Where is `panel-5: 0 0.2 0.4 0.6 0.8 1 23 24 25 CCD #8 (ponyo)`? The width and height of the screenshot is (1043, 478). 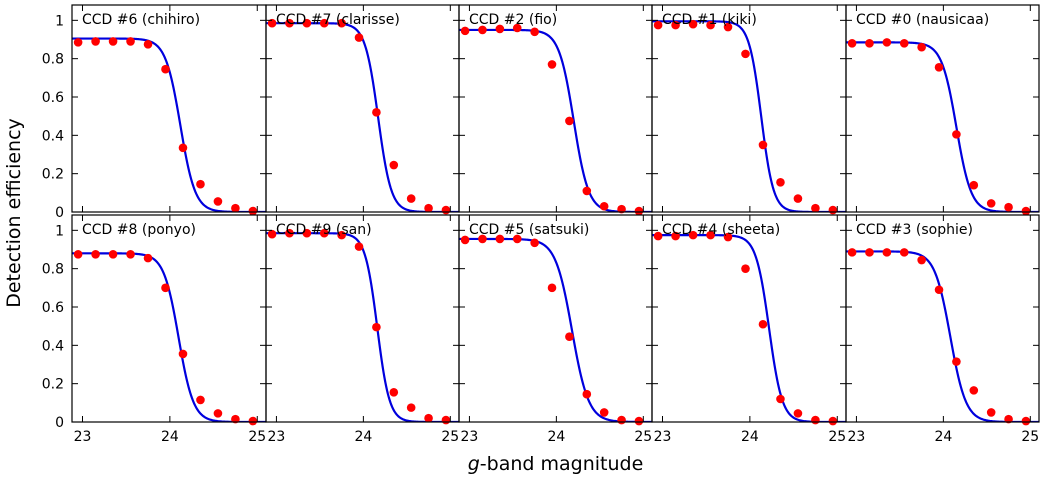 panel-5: 0 0.2 0.4 0.6 0.8 1 23 24 25 CCD #8 (ponyo) is located at coordinates (154, 329).